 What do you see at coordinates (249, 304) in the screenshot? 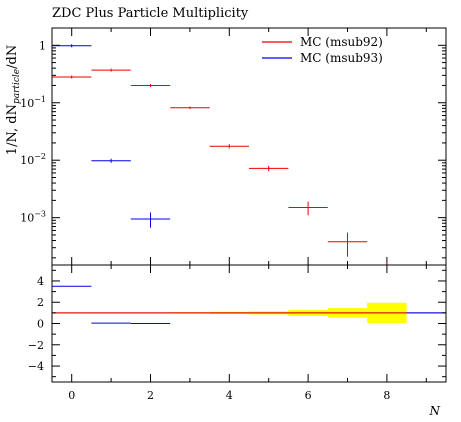
I see `ratio-series-msub93` at bounding box center [249, 304].